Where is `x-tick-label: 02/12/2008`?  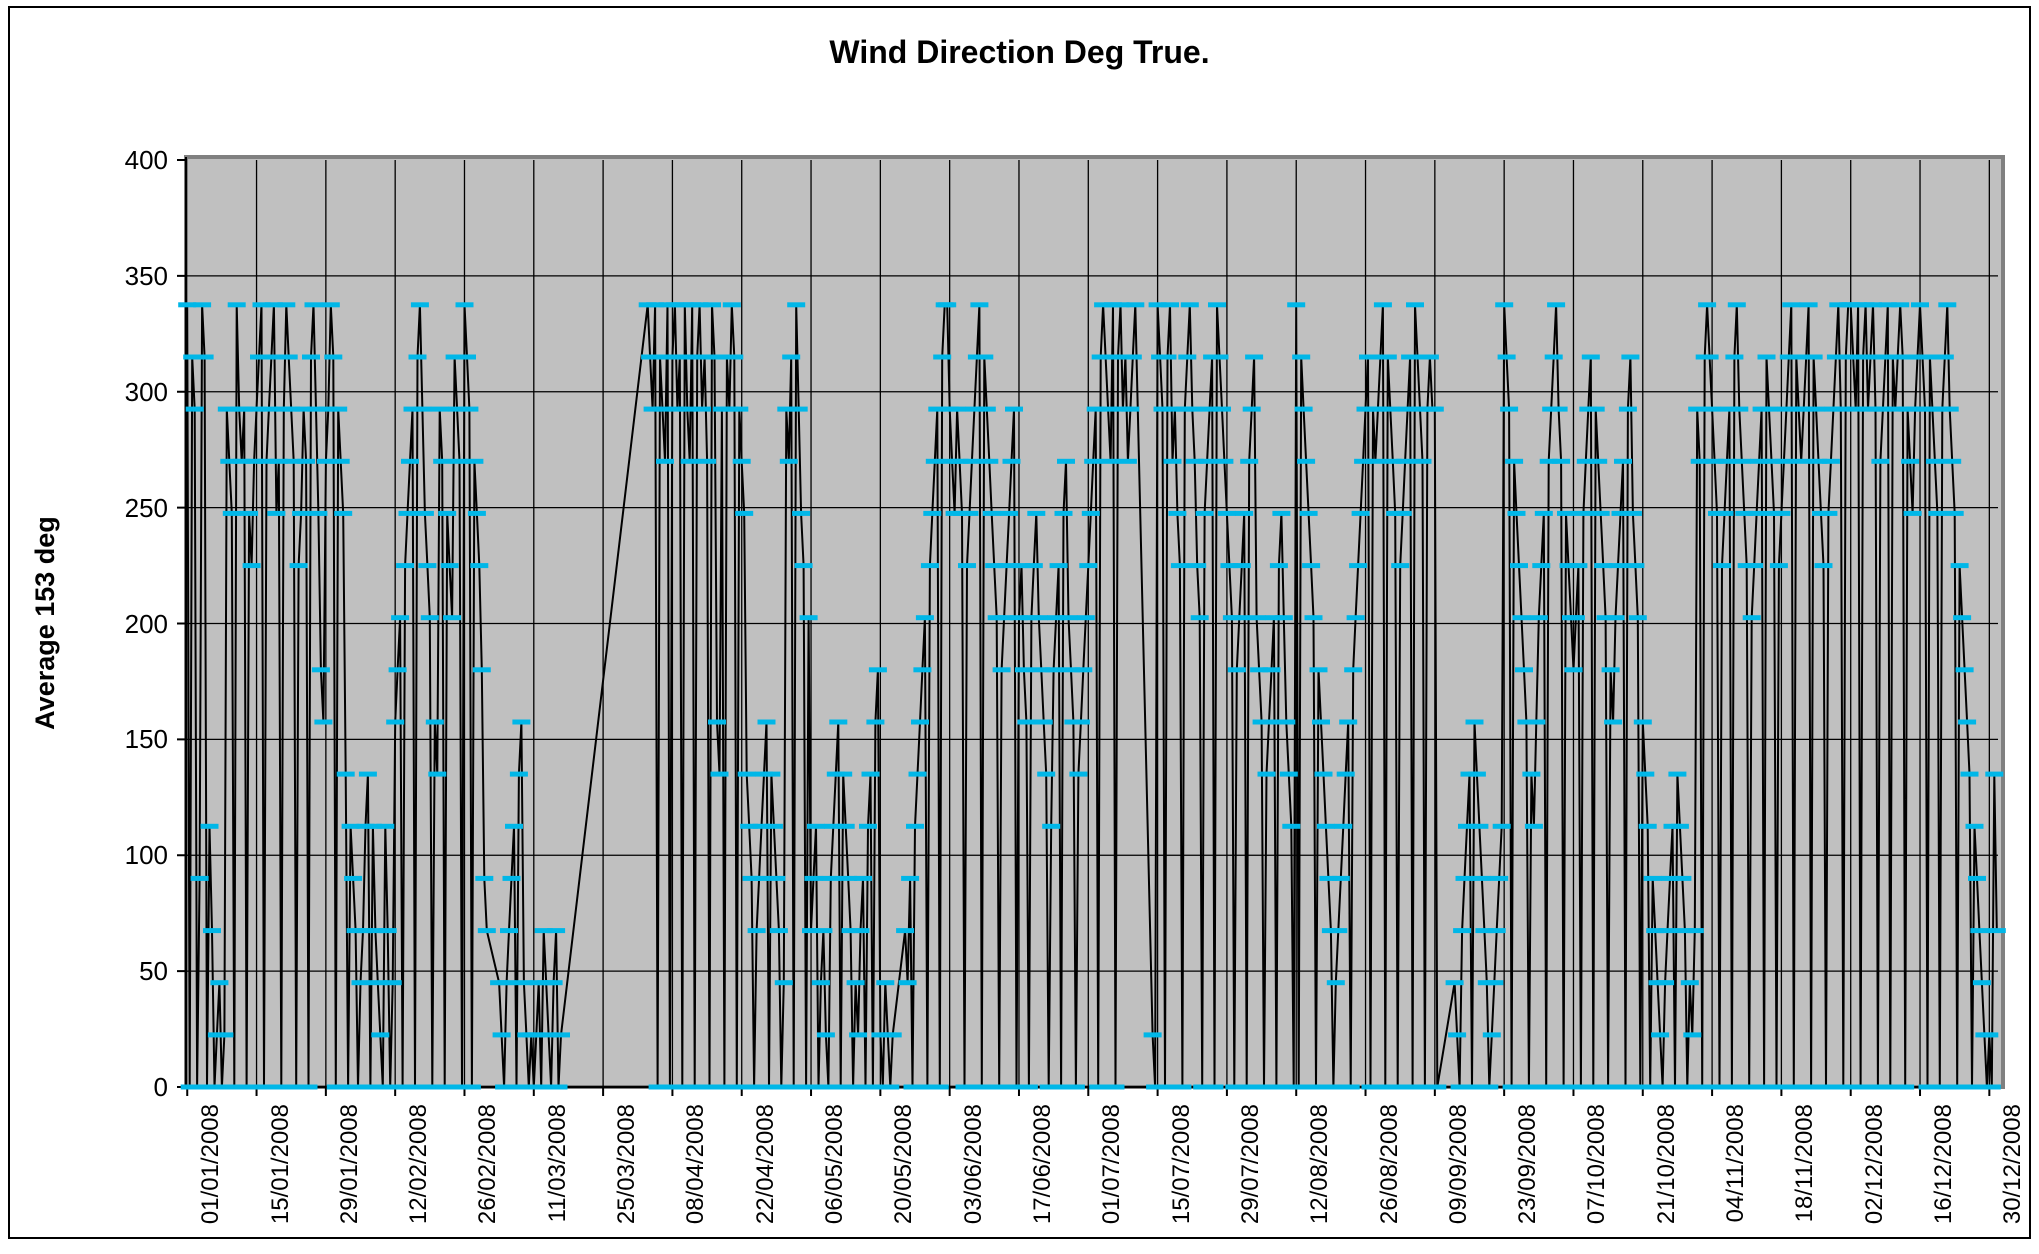 x-tick-label: 02/12/2008 is located at coordinates (1874, 1164).